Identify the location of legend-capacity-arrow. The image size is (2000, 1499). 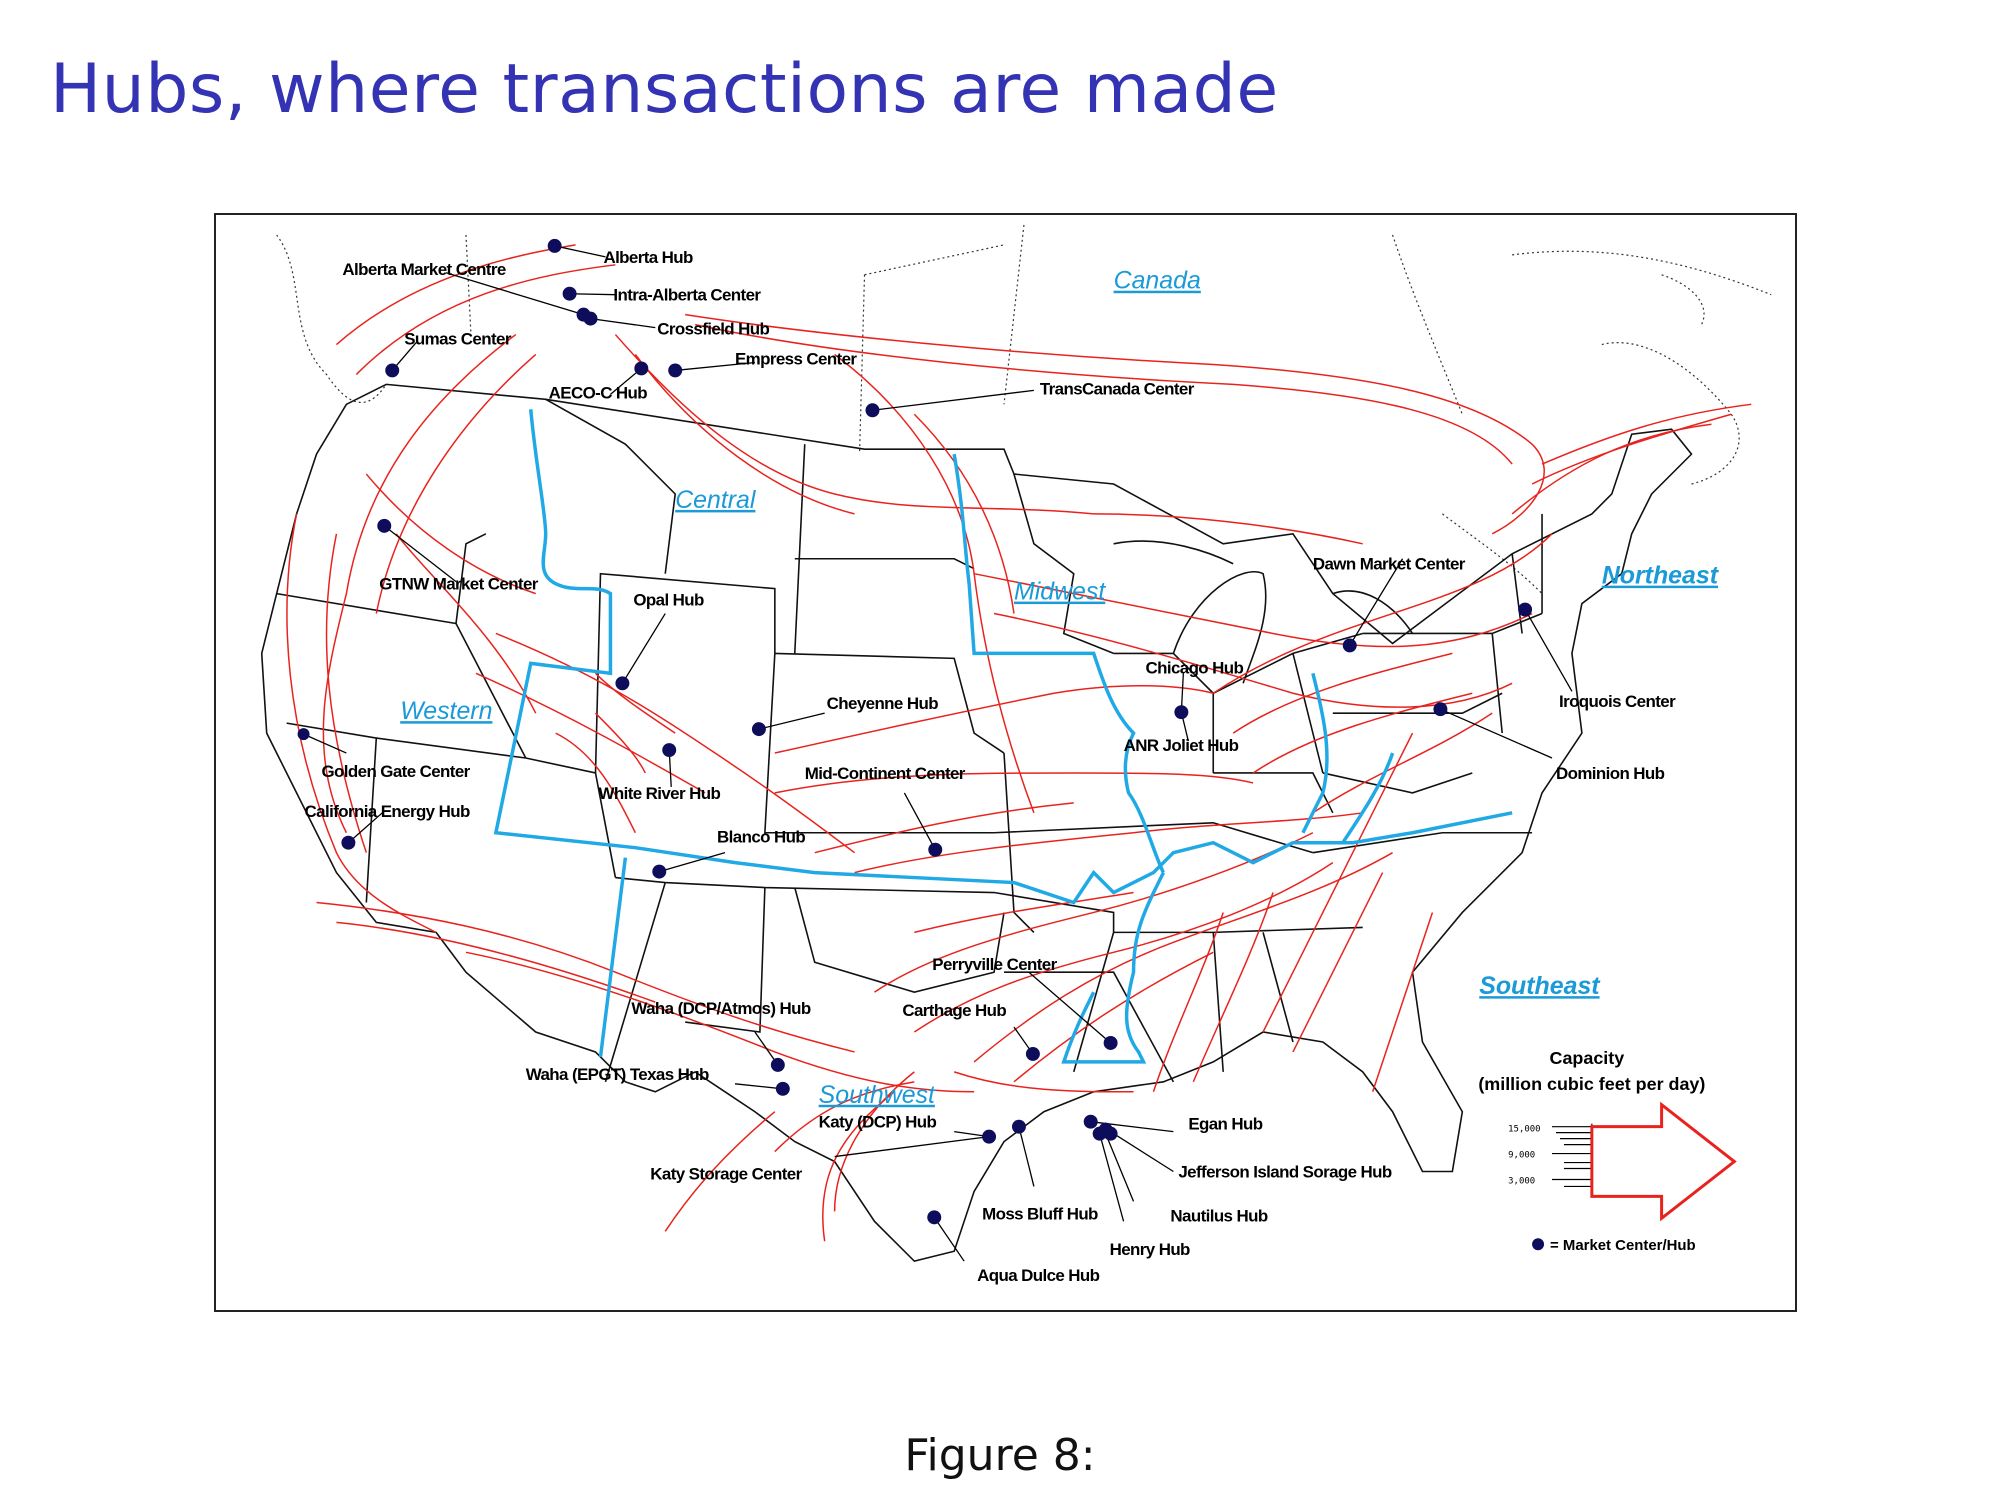
(1663, 1161).